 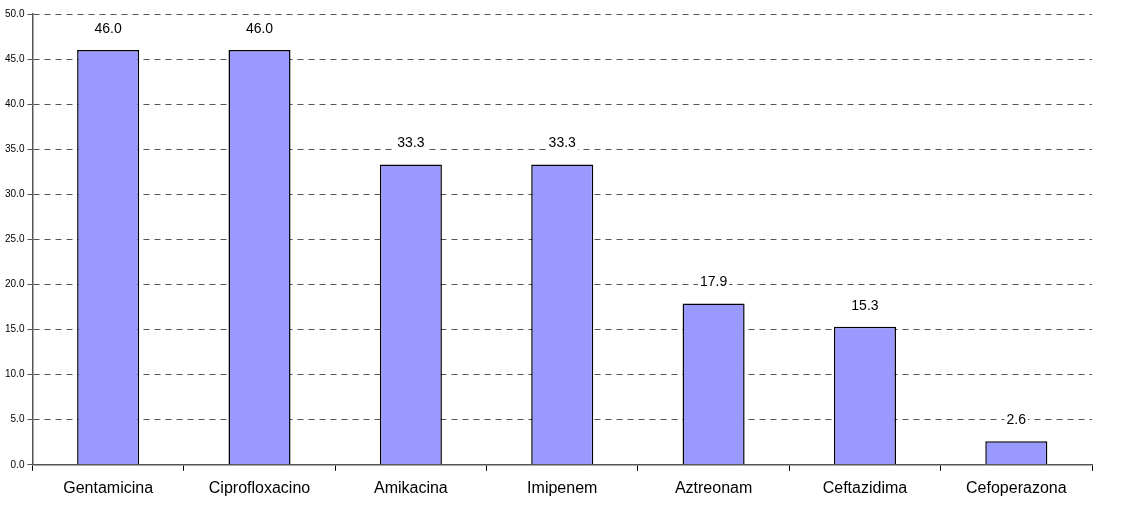 I want to click on y-tick-label: 0.0, so click(x=17, y=464).